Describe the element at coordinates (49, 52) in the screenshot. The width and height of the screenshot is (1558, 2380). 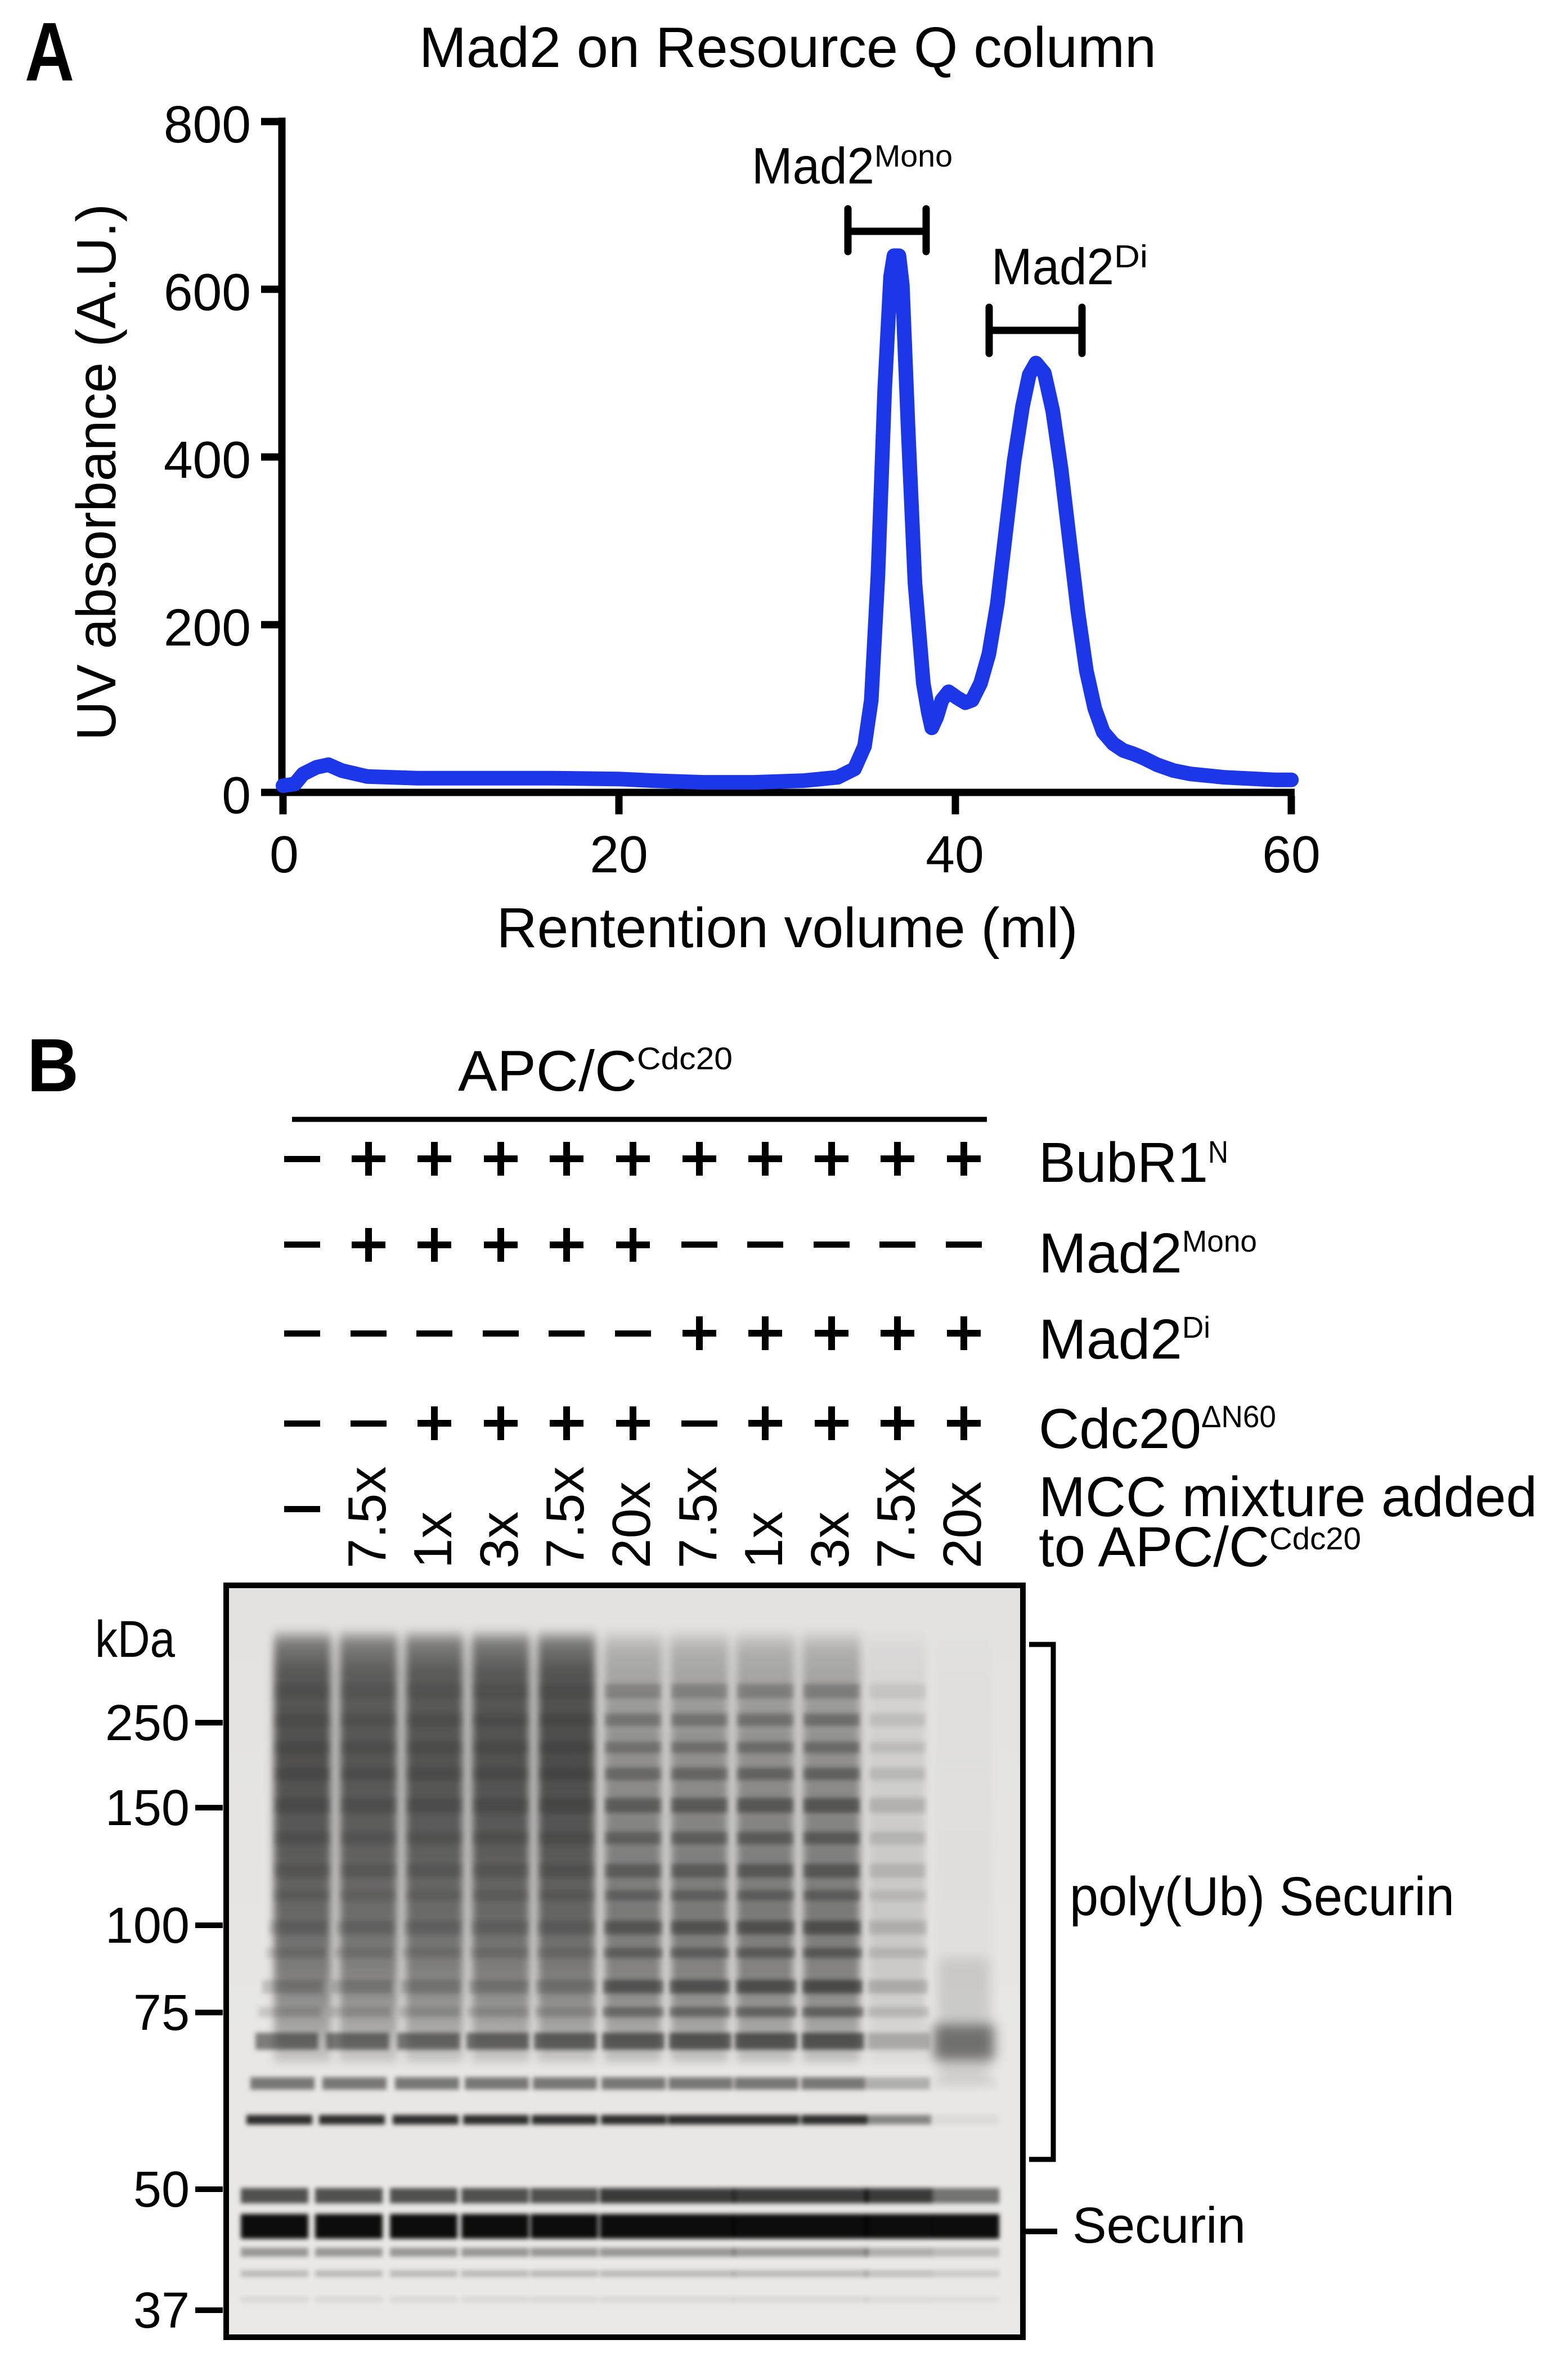
I see `svg-text: A` at that location.